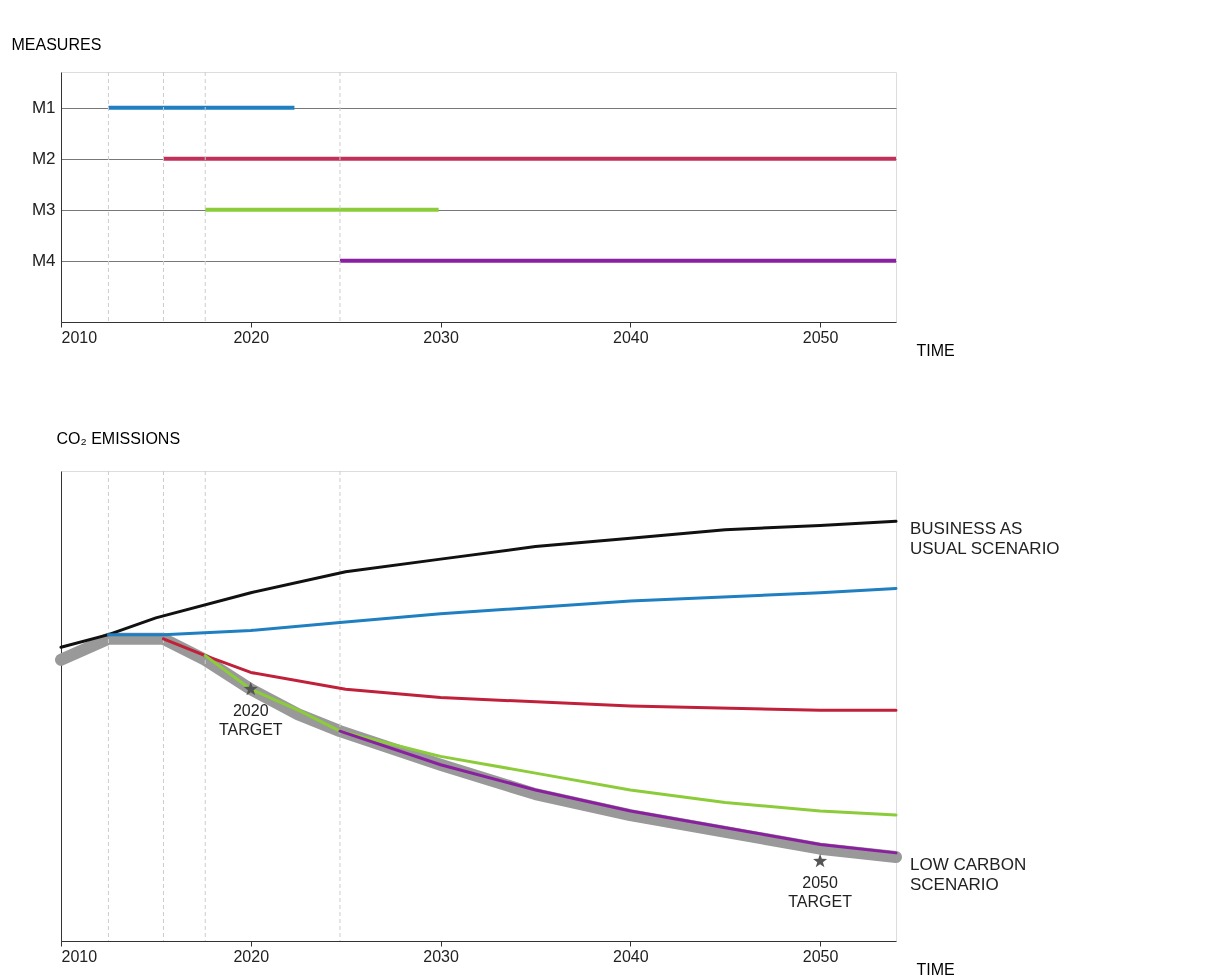  I want to click on y-axis-title: MEASURES, so click(56, 44).